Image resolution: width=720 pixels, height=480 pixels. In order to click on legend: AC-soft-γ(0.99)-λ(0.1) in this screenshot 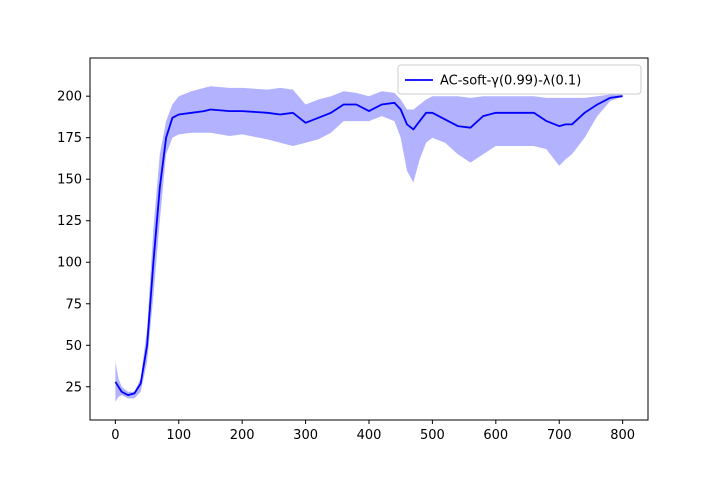, I will do `click(519, 79)`.